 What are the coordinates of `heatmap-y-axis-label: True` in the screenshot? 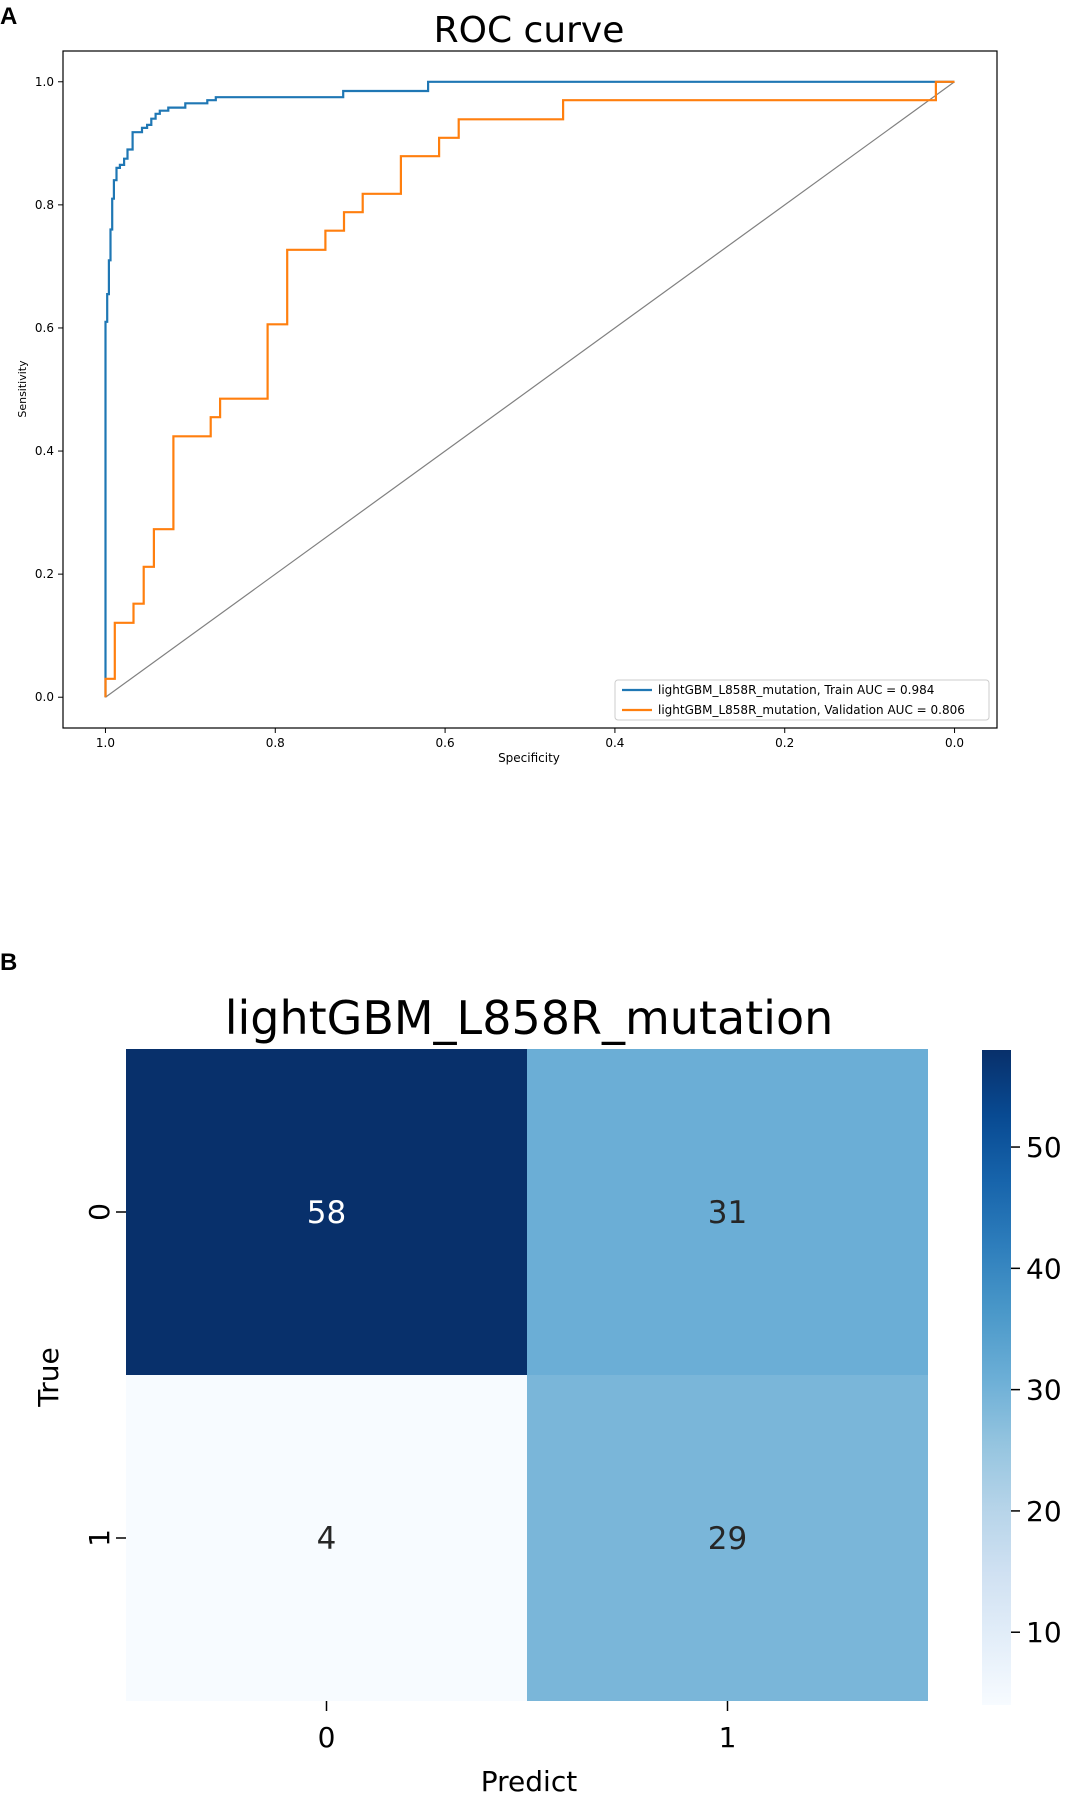 It's located at (48, 1377).